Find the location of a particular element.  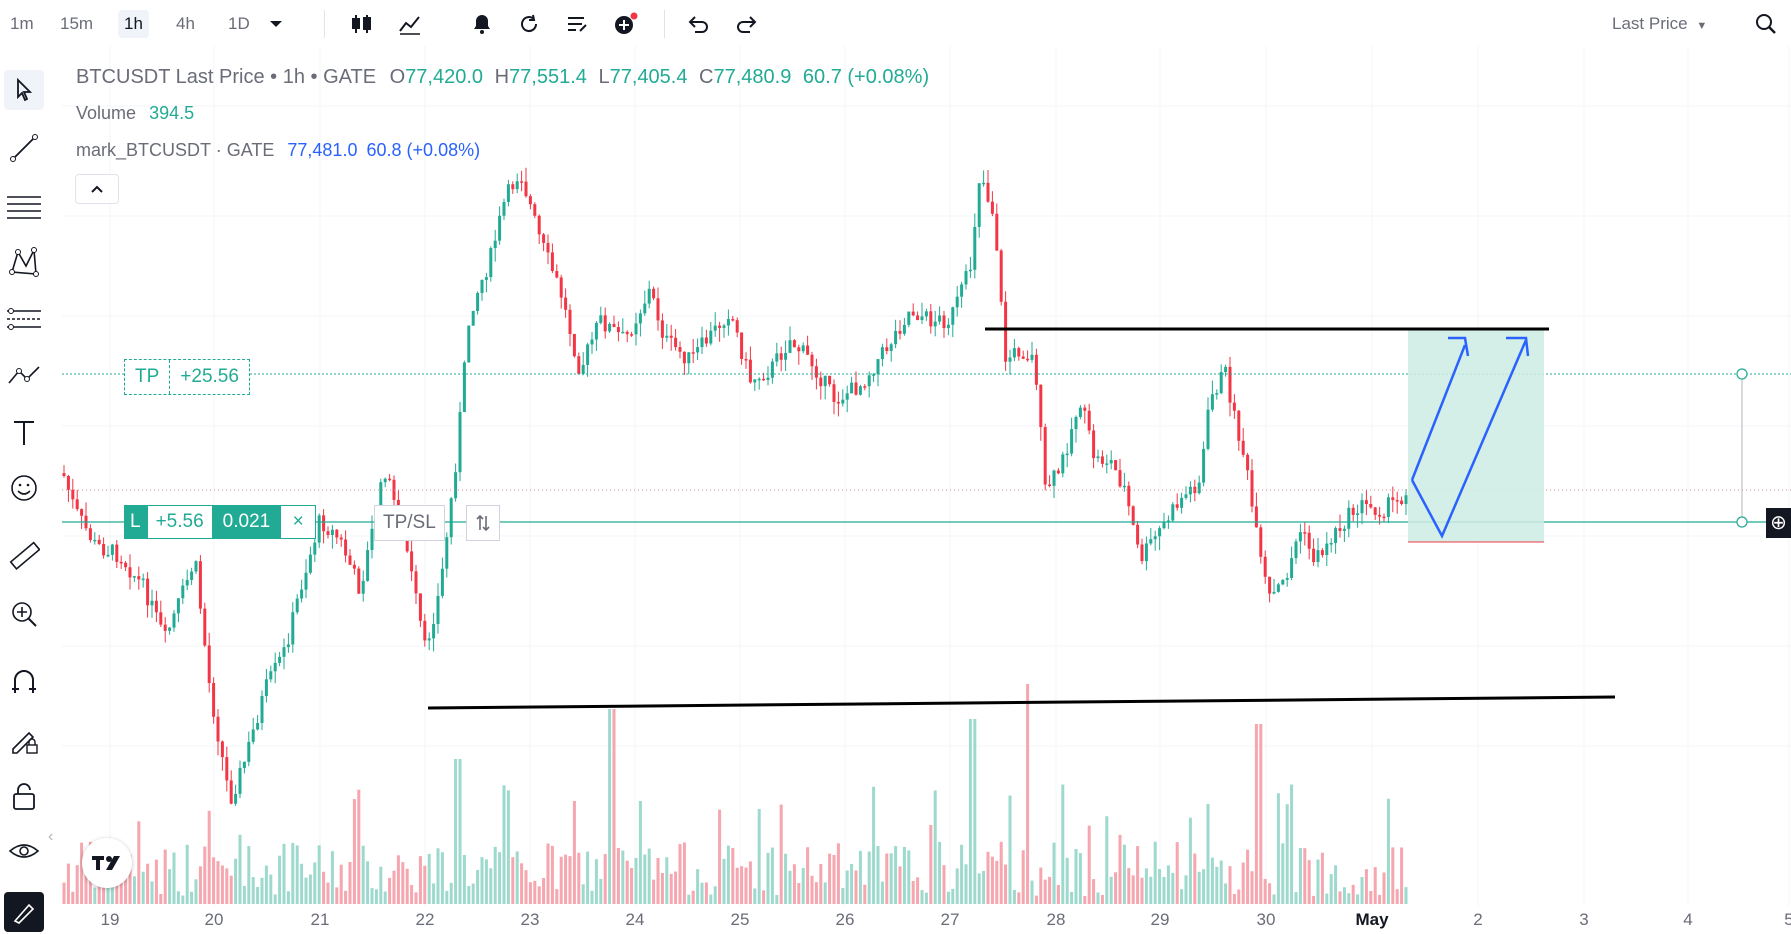

lock-icon is located at coordinates (24, 796).